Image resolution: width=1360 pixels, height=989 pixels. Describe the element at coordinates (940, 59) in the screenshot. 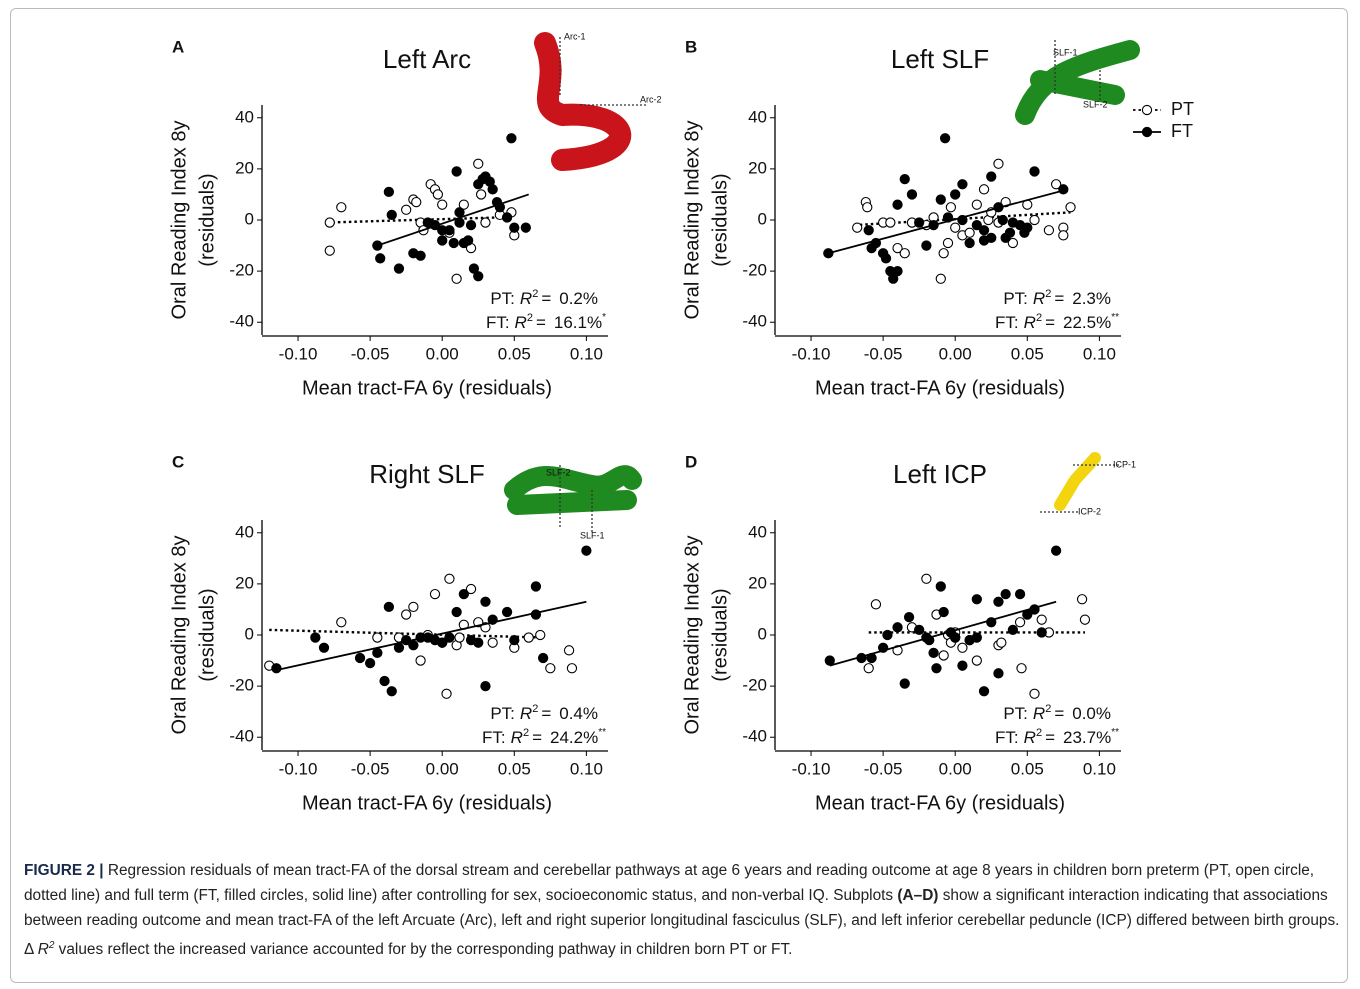

I see `chart-title: Left SLF` at that location.